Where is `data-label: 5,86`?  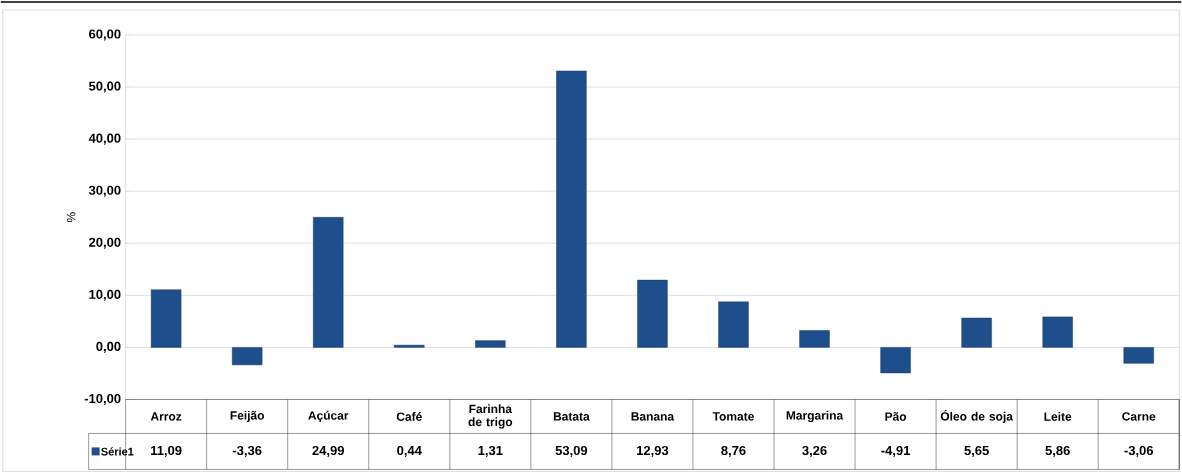
data-label: 5,86 is located at coordinates (1057, 451).